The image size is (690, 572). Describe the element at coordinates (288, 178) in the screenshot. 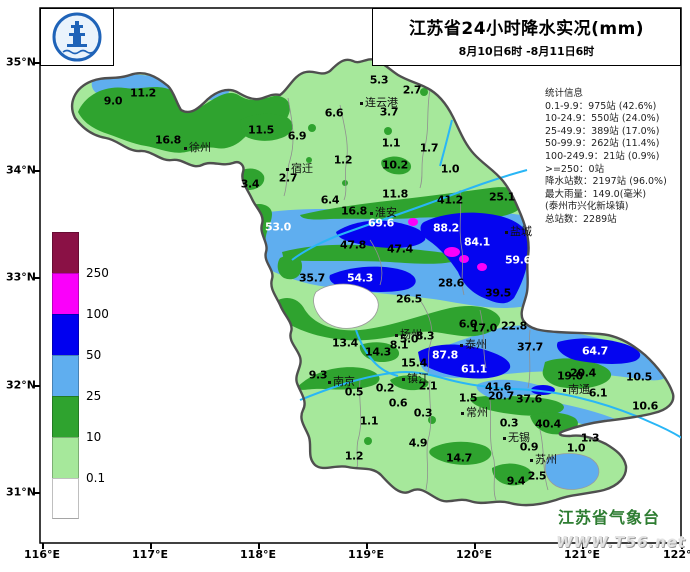

I see `precip-value-label: 2.7` at that location.